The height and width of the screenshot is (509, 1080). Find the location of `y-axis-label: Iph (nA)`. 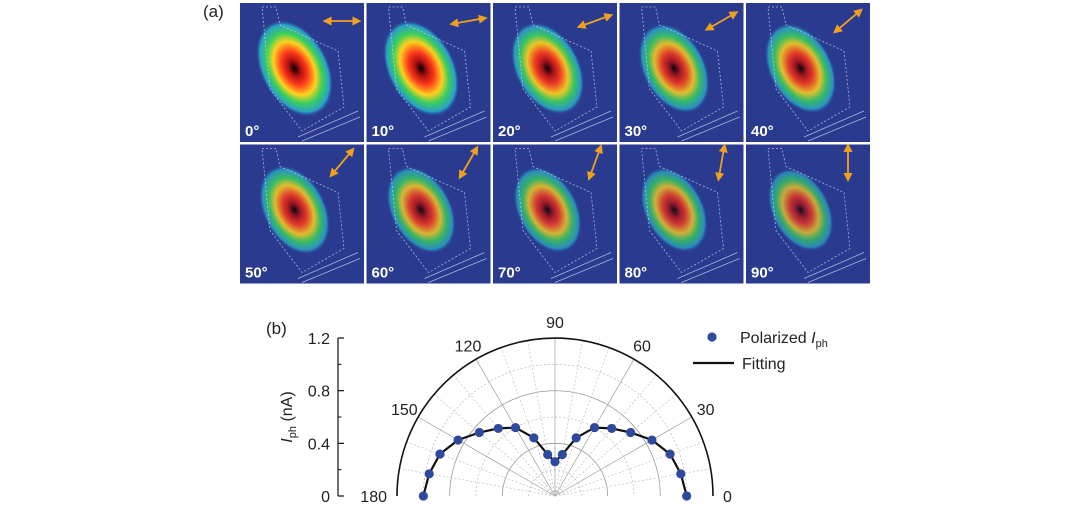

y-axis-label: Iph (nA) is located at coordinates (289, 416).